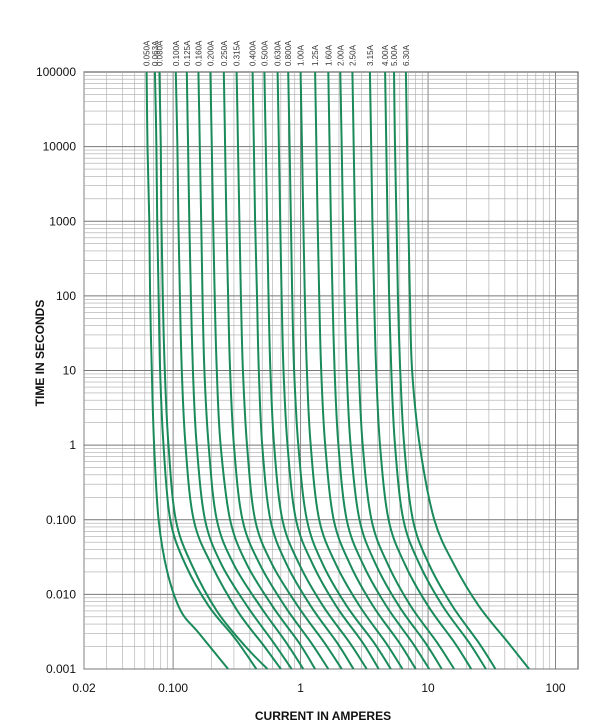 The height and width of the screenshot is (727, 591). I want to click on y-tick-label: 10000, so click(60, 147).